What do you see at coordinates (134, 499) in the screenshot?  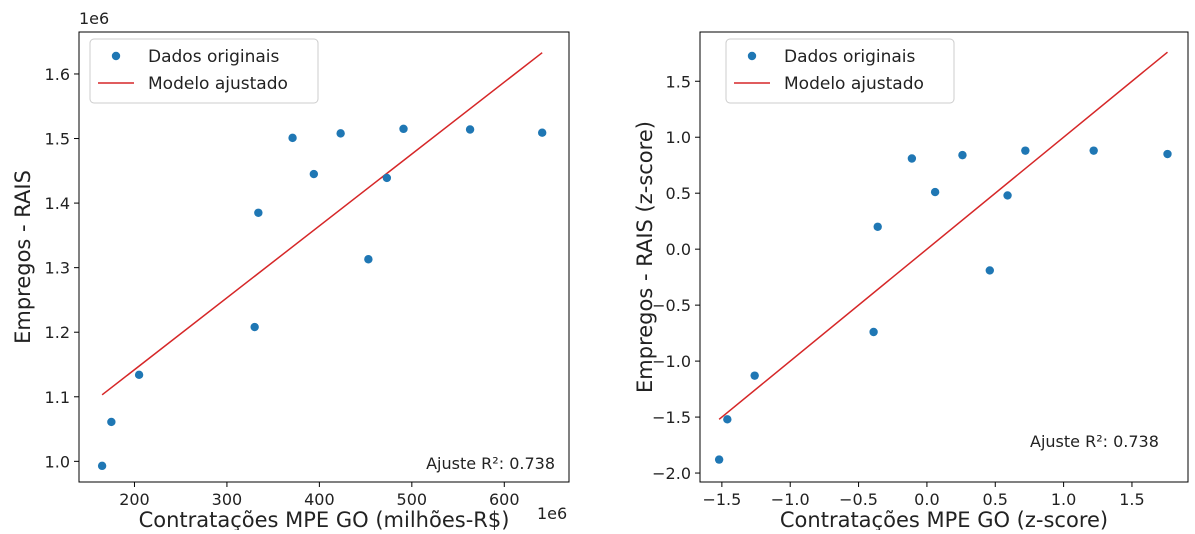 I see `x-tick-label: 200` at bounding box center [134, 499].